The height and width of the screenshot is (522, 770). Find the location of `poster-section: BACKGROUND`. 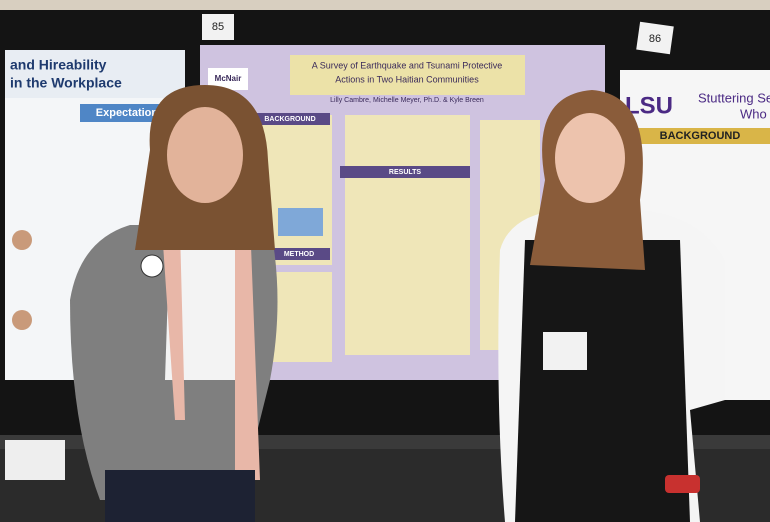

poster-section: BACKGROUND is located at coordinates (289, 119).